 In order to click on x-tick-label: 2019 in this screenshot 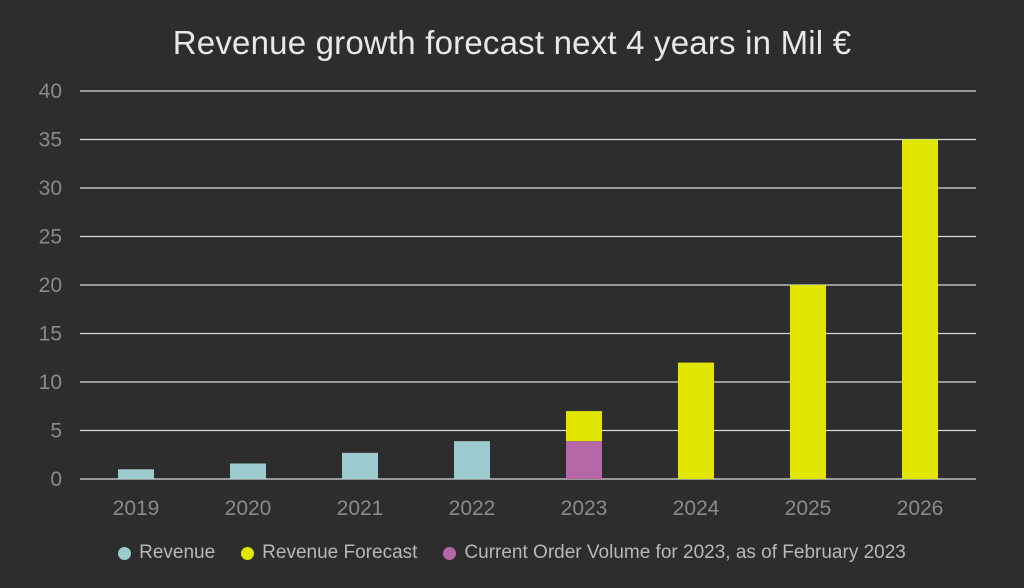, I will do `click(136, 508)`.